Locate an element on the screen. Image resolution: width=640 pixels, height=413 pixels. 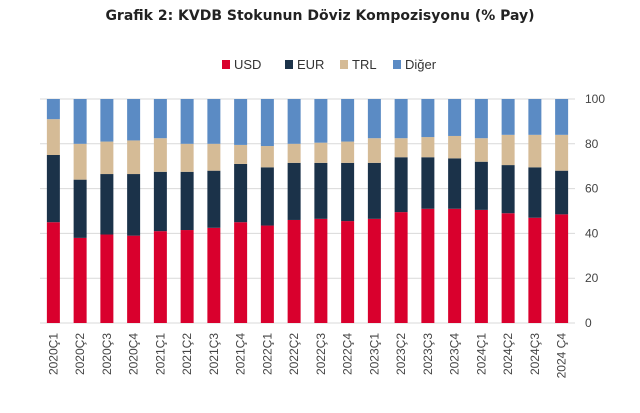
y-tick-label: 40 is located at coordinates (592, 233).